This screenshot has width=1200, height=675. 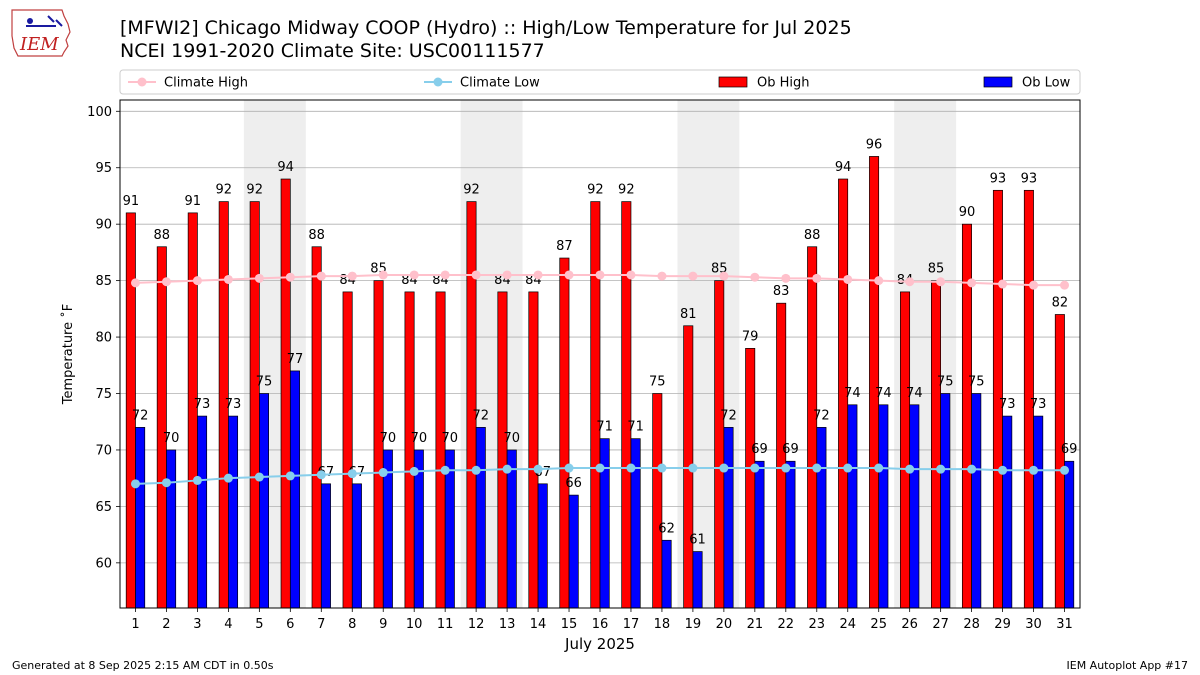 What do you see at coordinates (1029, 178) in the screenshot?
I see `ob-high-value-label: 93` at bounding box center [1029, 178].